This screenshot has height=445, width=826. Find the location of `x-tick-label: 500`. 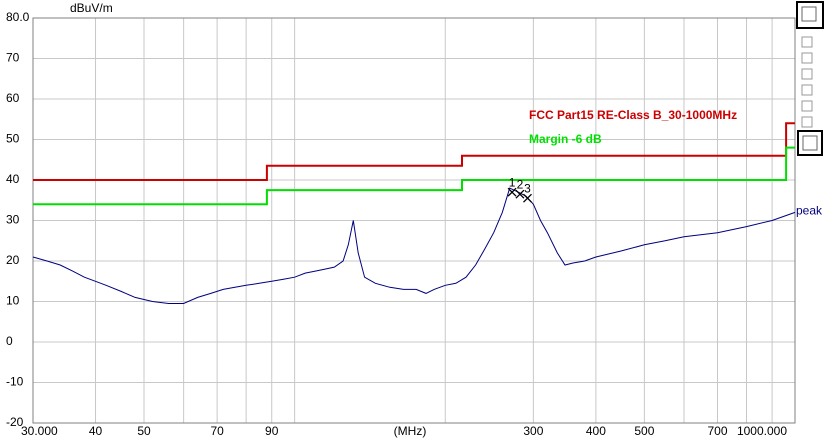

x-tick-label: 500 is located at coordinates (644, 431).